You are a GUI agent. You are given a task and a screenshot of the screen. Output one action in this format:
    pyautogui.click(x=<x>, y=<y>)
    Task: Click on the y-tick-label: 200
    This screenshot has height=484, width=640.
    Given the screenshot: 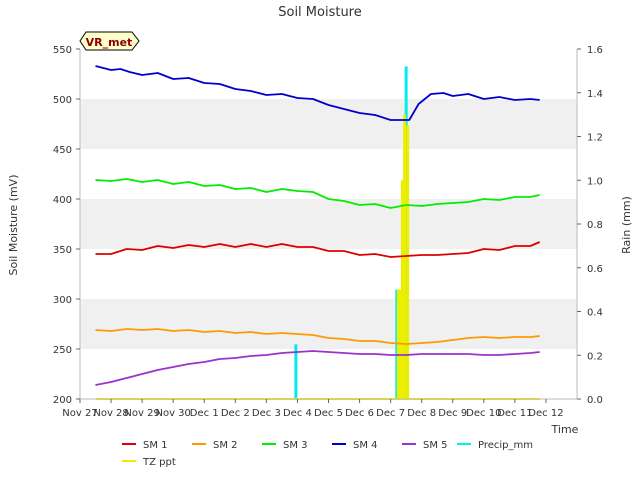 What is the action you would take?
    pyautogui.click(x=62, y=400)
    